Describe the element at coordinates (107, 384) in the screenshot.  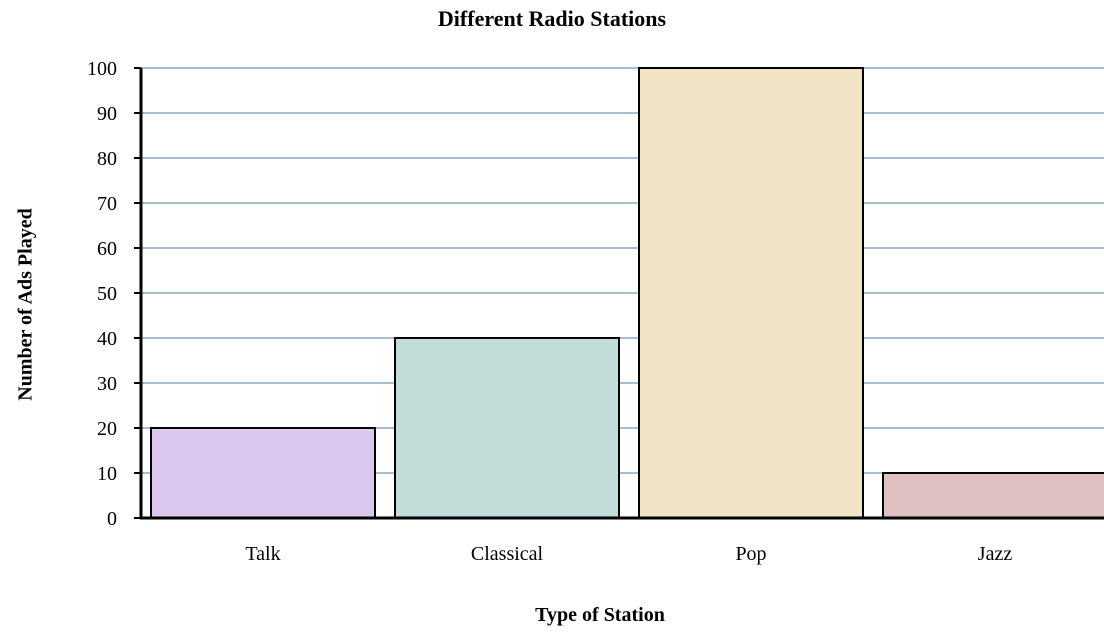
I see `y-tick-label: 30` at that location.